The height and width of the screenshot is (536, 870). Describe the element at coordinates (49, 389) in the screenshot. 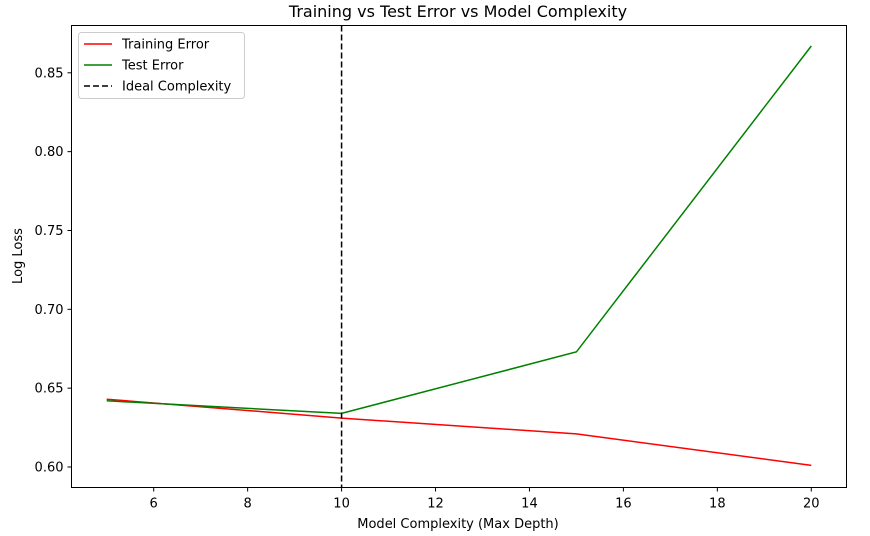

I see `y-tick-label: 0.65` at that location.